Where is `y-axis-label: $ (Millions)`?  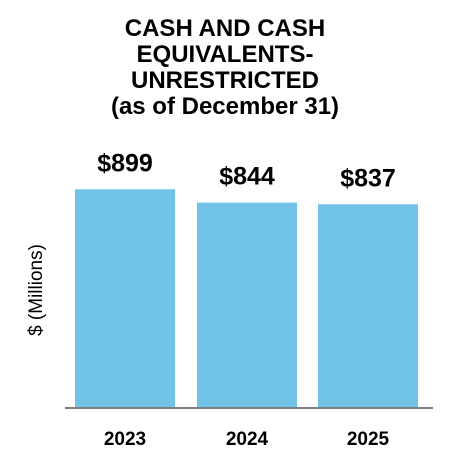 y-axis-label: $ (Millions) is located at coordinates (36, 290).